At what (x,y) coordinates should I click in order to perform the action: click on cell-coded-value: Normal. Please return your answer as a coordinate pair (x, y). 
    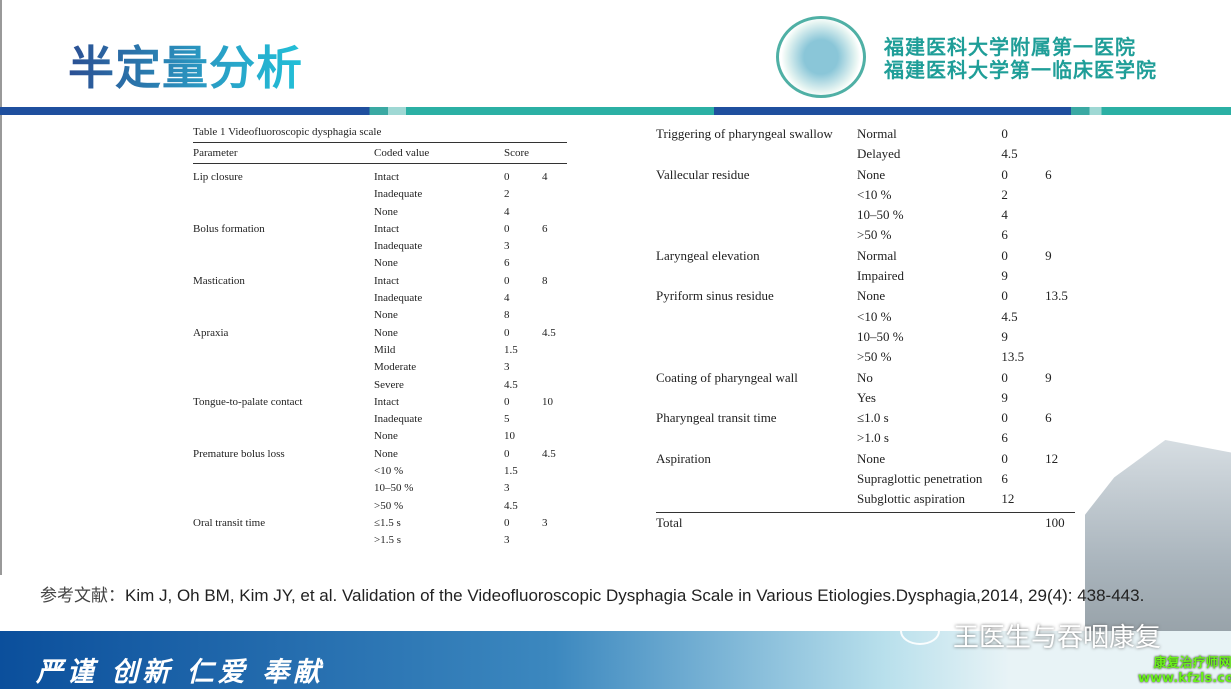
    Looking at the image, I should click on (877, 255).